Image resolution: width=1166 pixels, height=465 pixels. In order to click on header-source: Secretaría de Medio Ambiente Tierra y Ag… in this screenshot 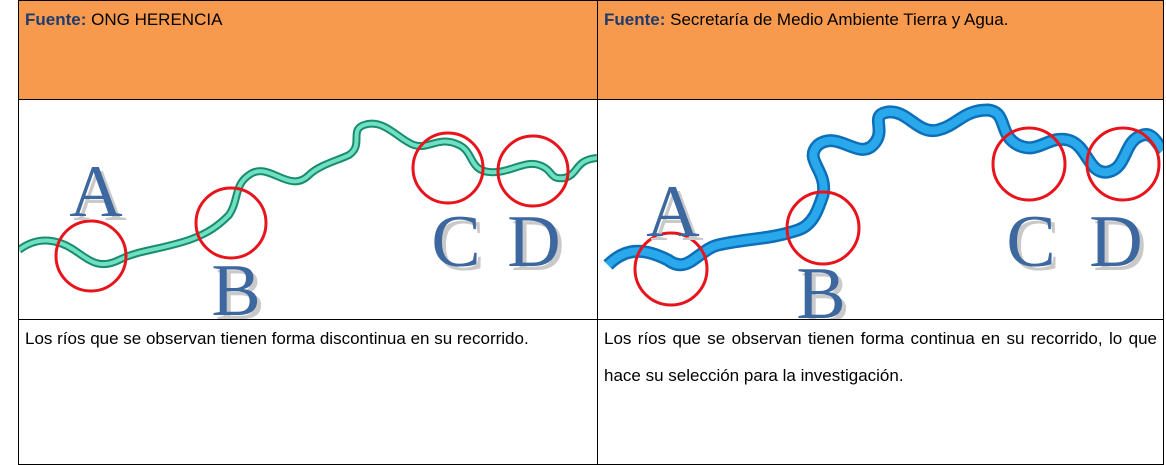, I will do `click(839, 19)`.